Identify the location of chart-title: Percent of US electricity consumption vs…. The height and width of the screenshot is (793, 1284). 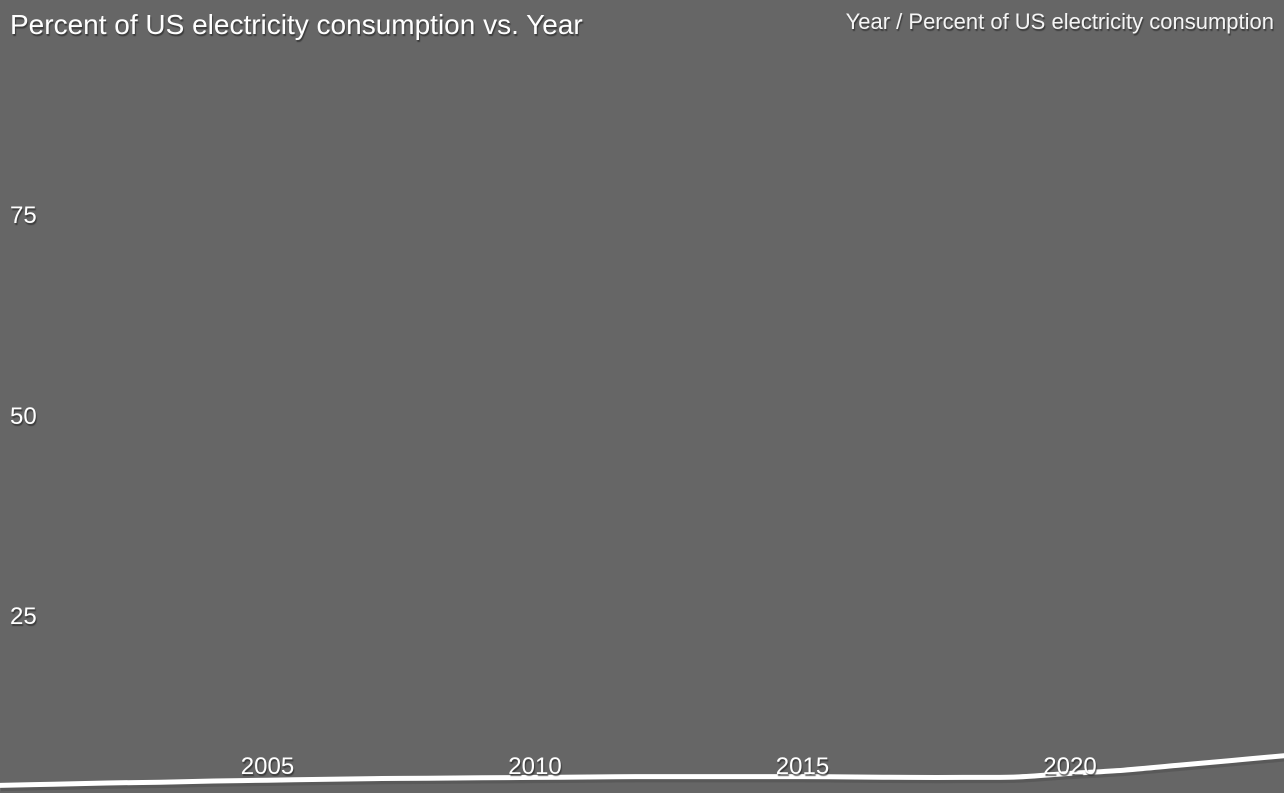
(296, 24).